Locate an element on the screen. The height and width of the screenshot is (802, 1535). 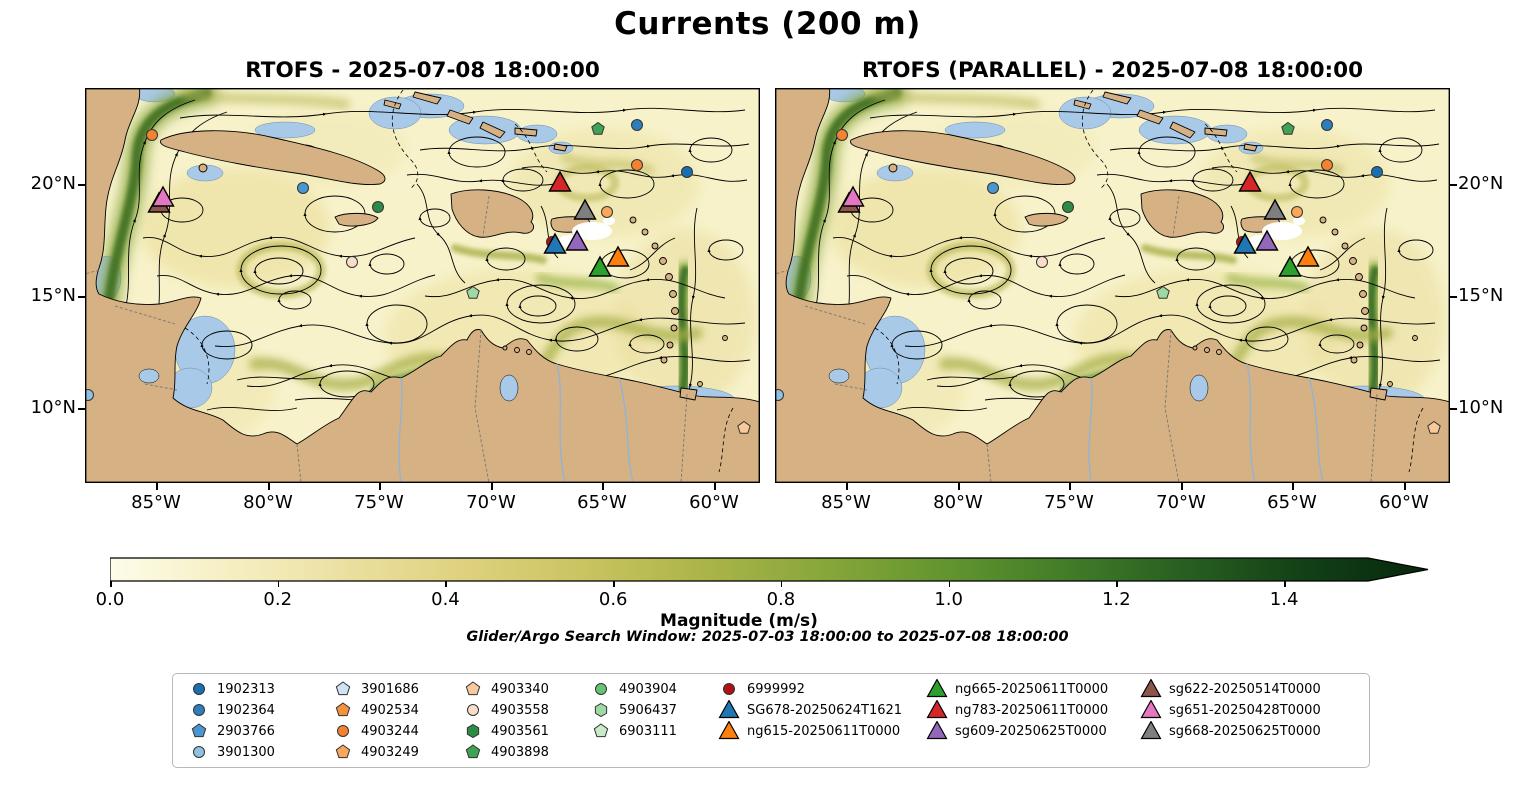
x-tick-label: 70°W is located at coordinates (1181, 502).